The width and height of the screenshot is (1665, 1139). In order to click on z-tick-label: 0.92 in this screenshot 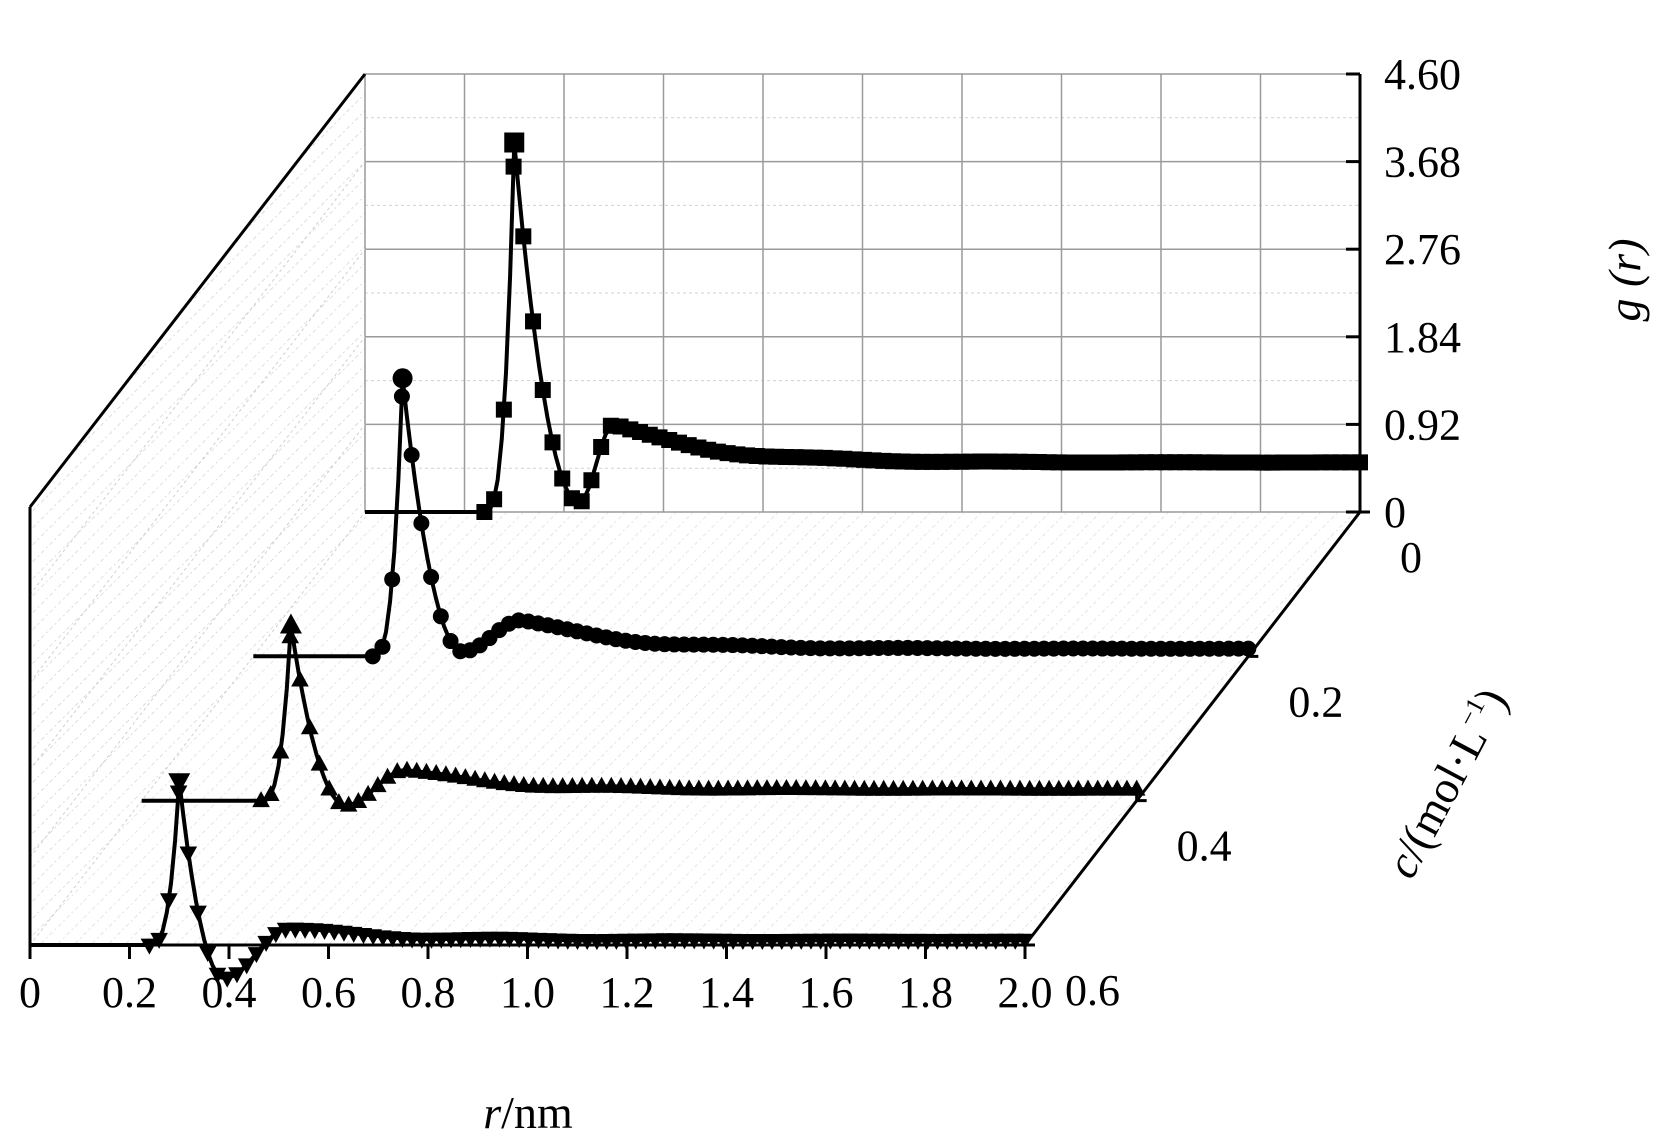, I will do `click(1422, 424)`.